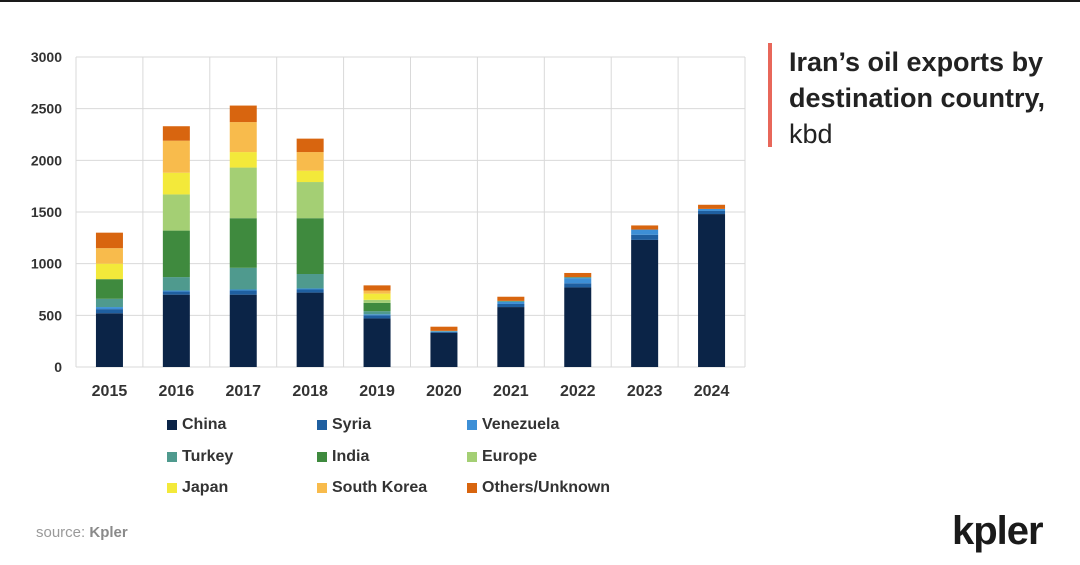 Image resolution: width=1080 pixels, height=565 pixels. Describe the element at coordinates (196, 425) in the screenshot. I see `legend-item-china: China` at that location.